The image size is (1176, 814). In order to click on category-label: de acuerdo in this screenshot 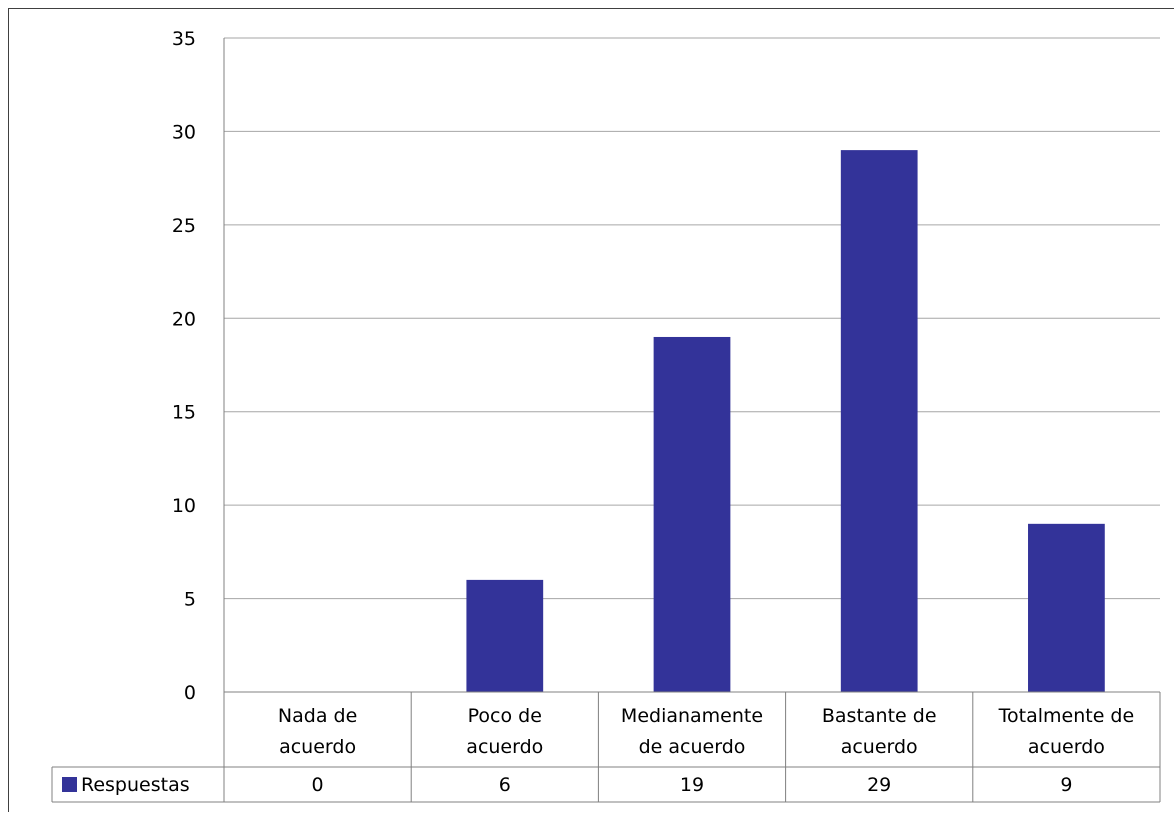, I will do `click(692, 747)`.